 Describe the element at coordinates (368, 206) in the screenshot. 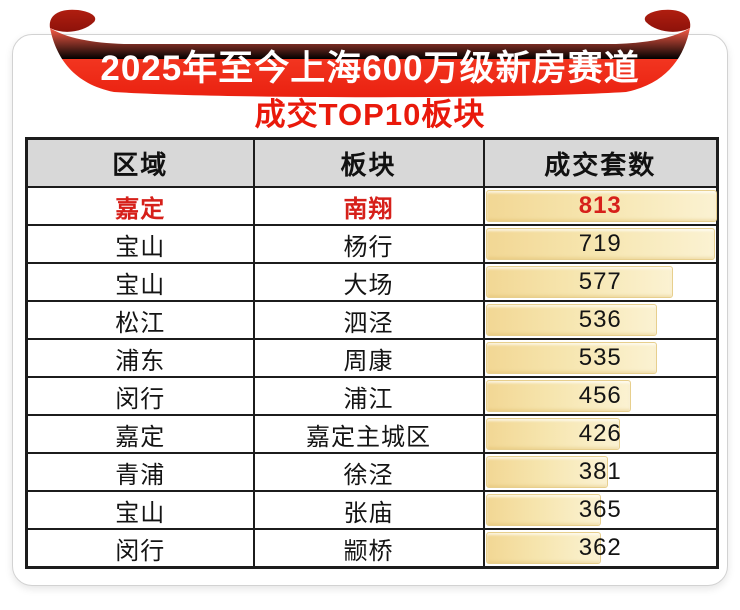

I see `sector-cell: 南翔` at that location.